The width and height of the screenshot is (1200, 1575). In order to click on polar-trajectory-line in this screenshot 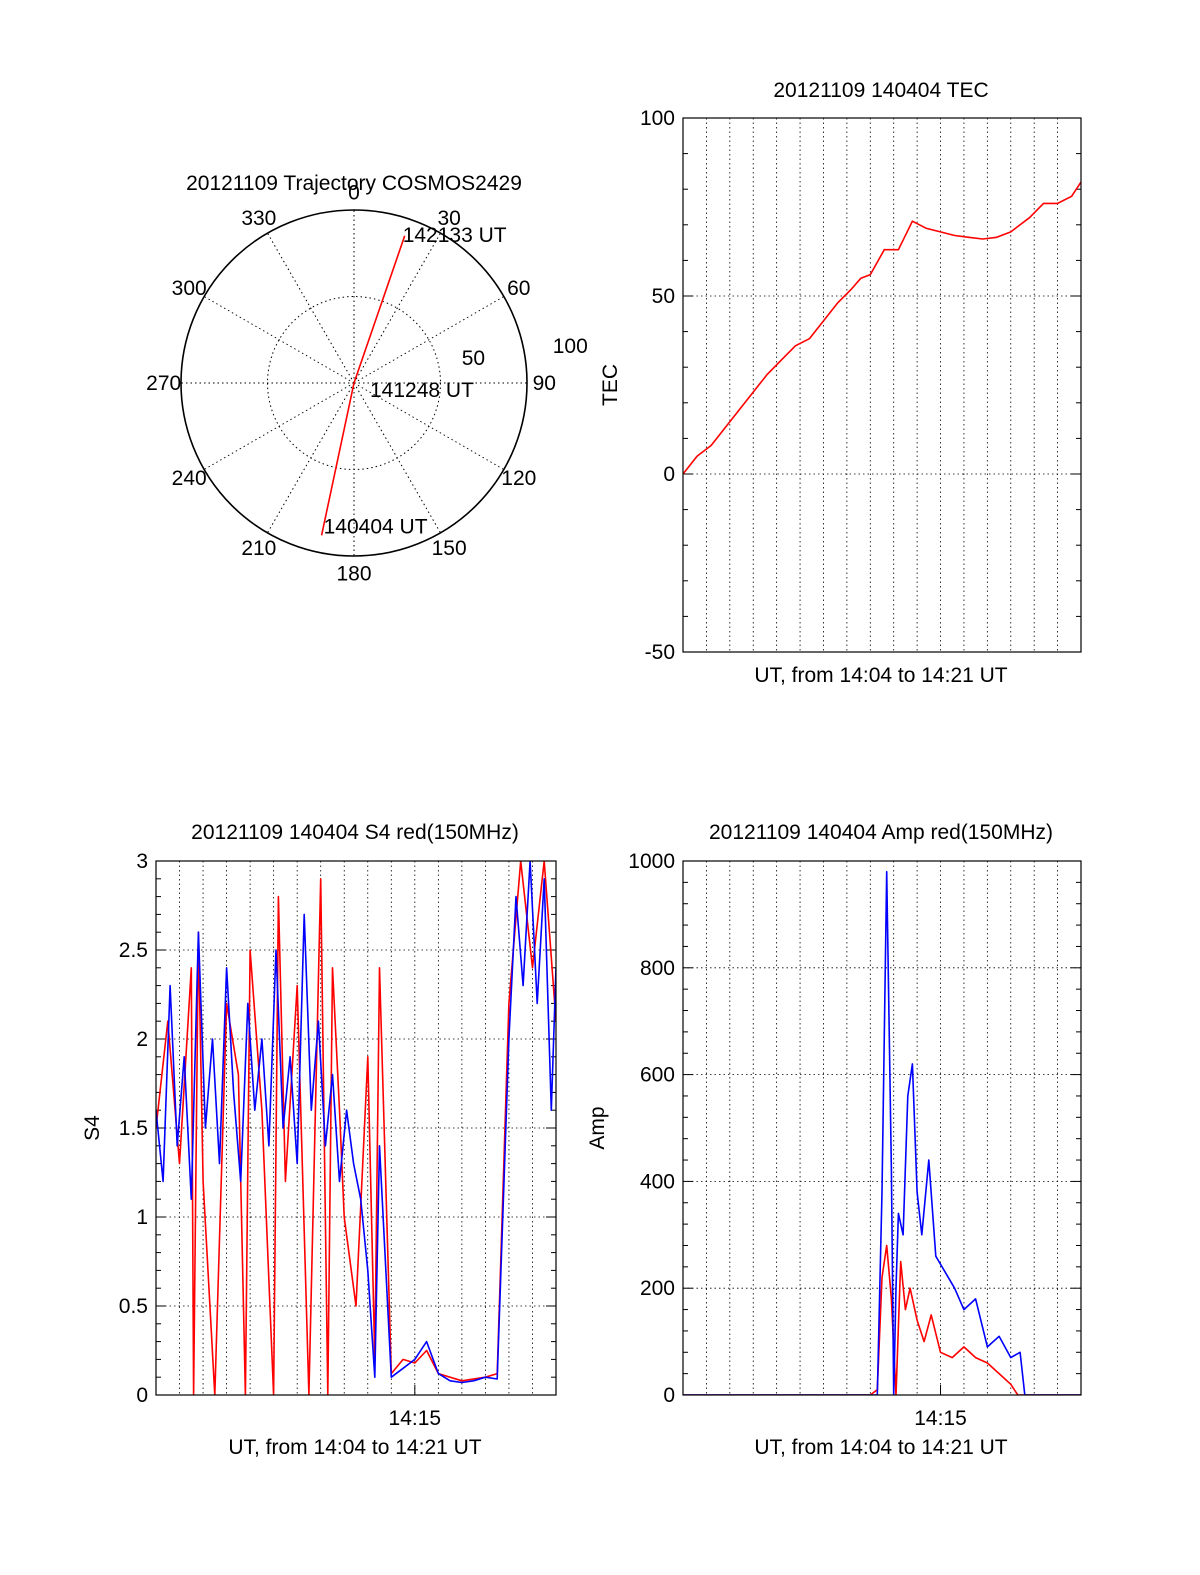, I will do `click(363, 385)`.